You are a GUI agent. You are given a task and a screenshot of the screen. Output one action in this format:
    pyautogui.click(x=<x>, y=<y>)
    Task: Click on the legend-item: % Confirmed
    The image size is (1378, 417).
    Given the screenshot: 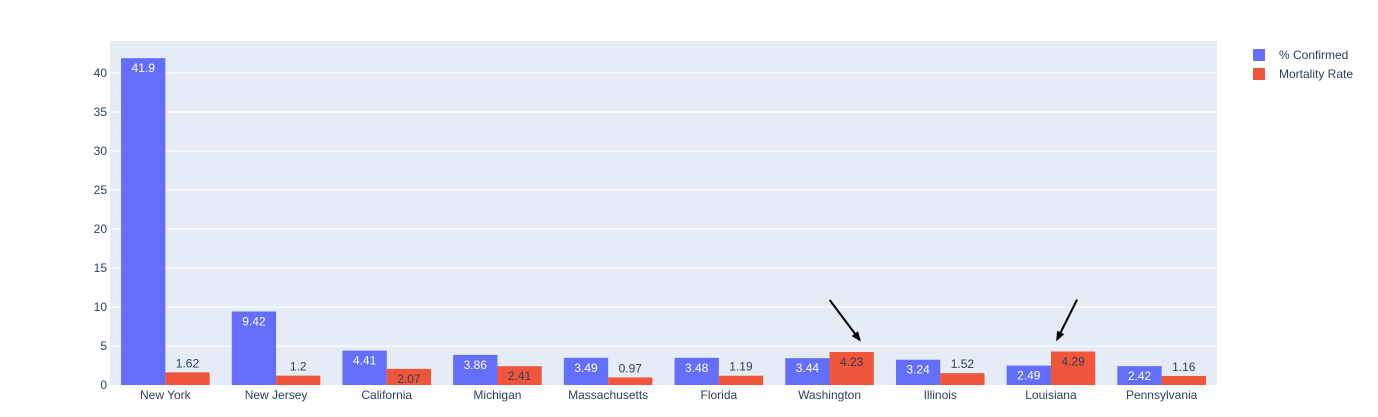 What is the action you would take?
    pyautogui.click(x=1300, y=55)
    